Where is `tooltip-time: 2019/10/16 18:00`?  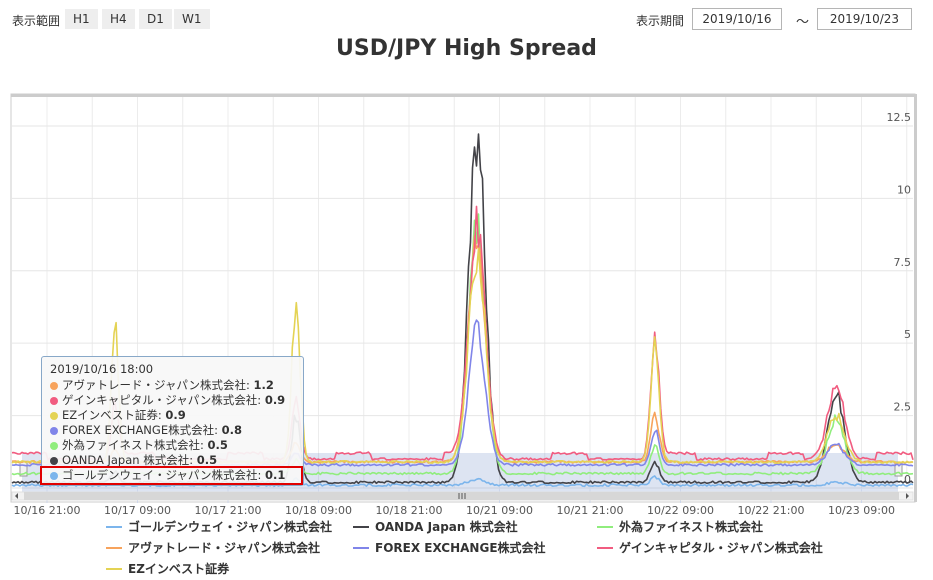 tooltip-time: 2019/10/16 18:00 is located at coordinates (102, 369).